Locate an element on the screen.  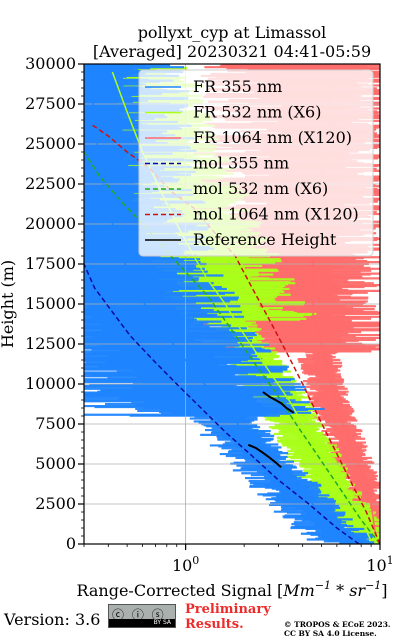
y-tick-label: 7500 is located at coordinates (55, 423).